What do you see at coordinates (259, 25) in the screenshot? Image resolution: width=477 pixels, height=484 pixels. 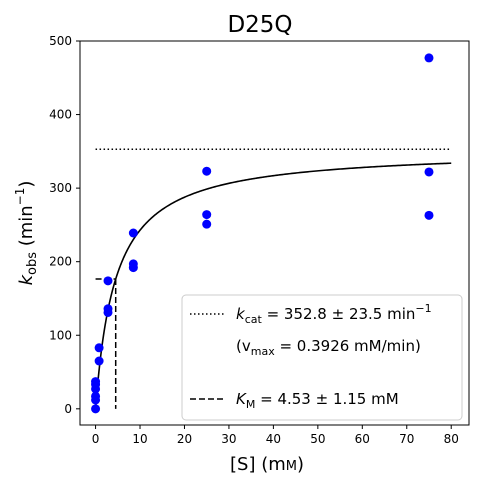 I see `chart-title: D25Q` at bounding box center [259, 25].